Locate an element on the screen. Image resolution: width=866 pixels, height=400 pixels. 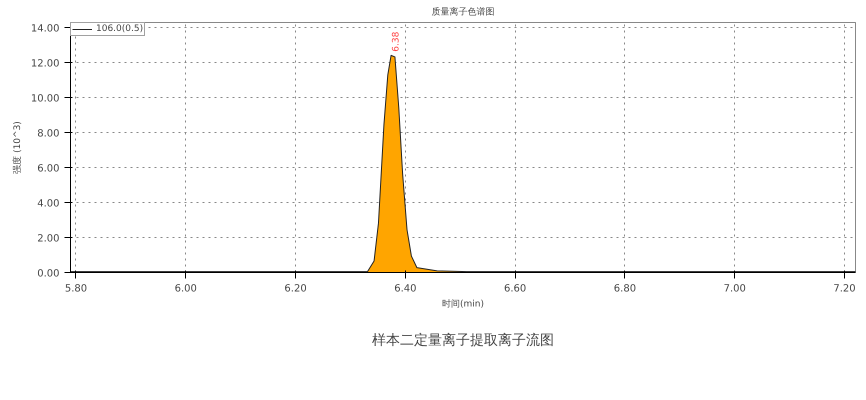
y-tick-label: 12.00 is located at coordinates (45, 64).